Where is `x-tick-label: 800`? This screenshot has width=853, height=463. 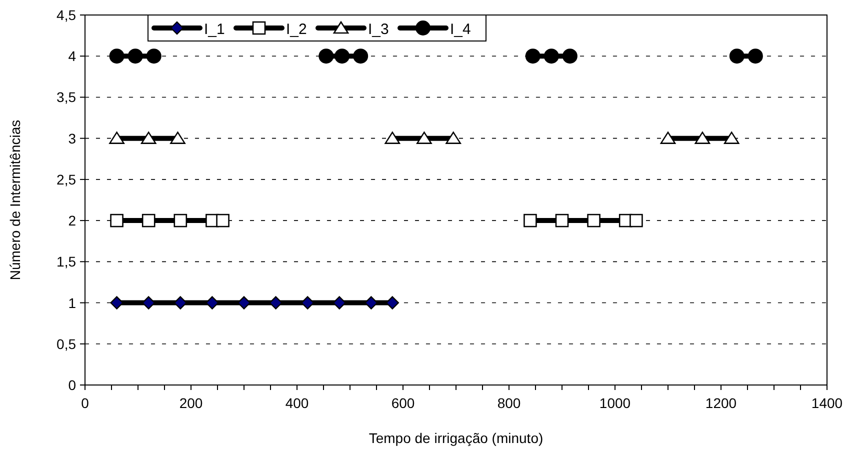
x-tick-label: 800 is located at coordinates (509, 403).